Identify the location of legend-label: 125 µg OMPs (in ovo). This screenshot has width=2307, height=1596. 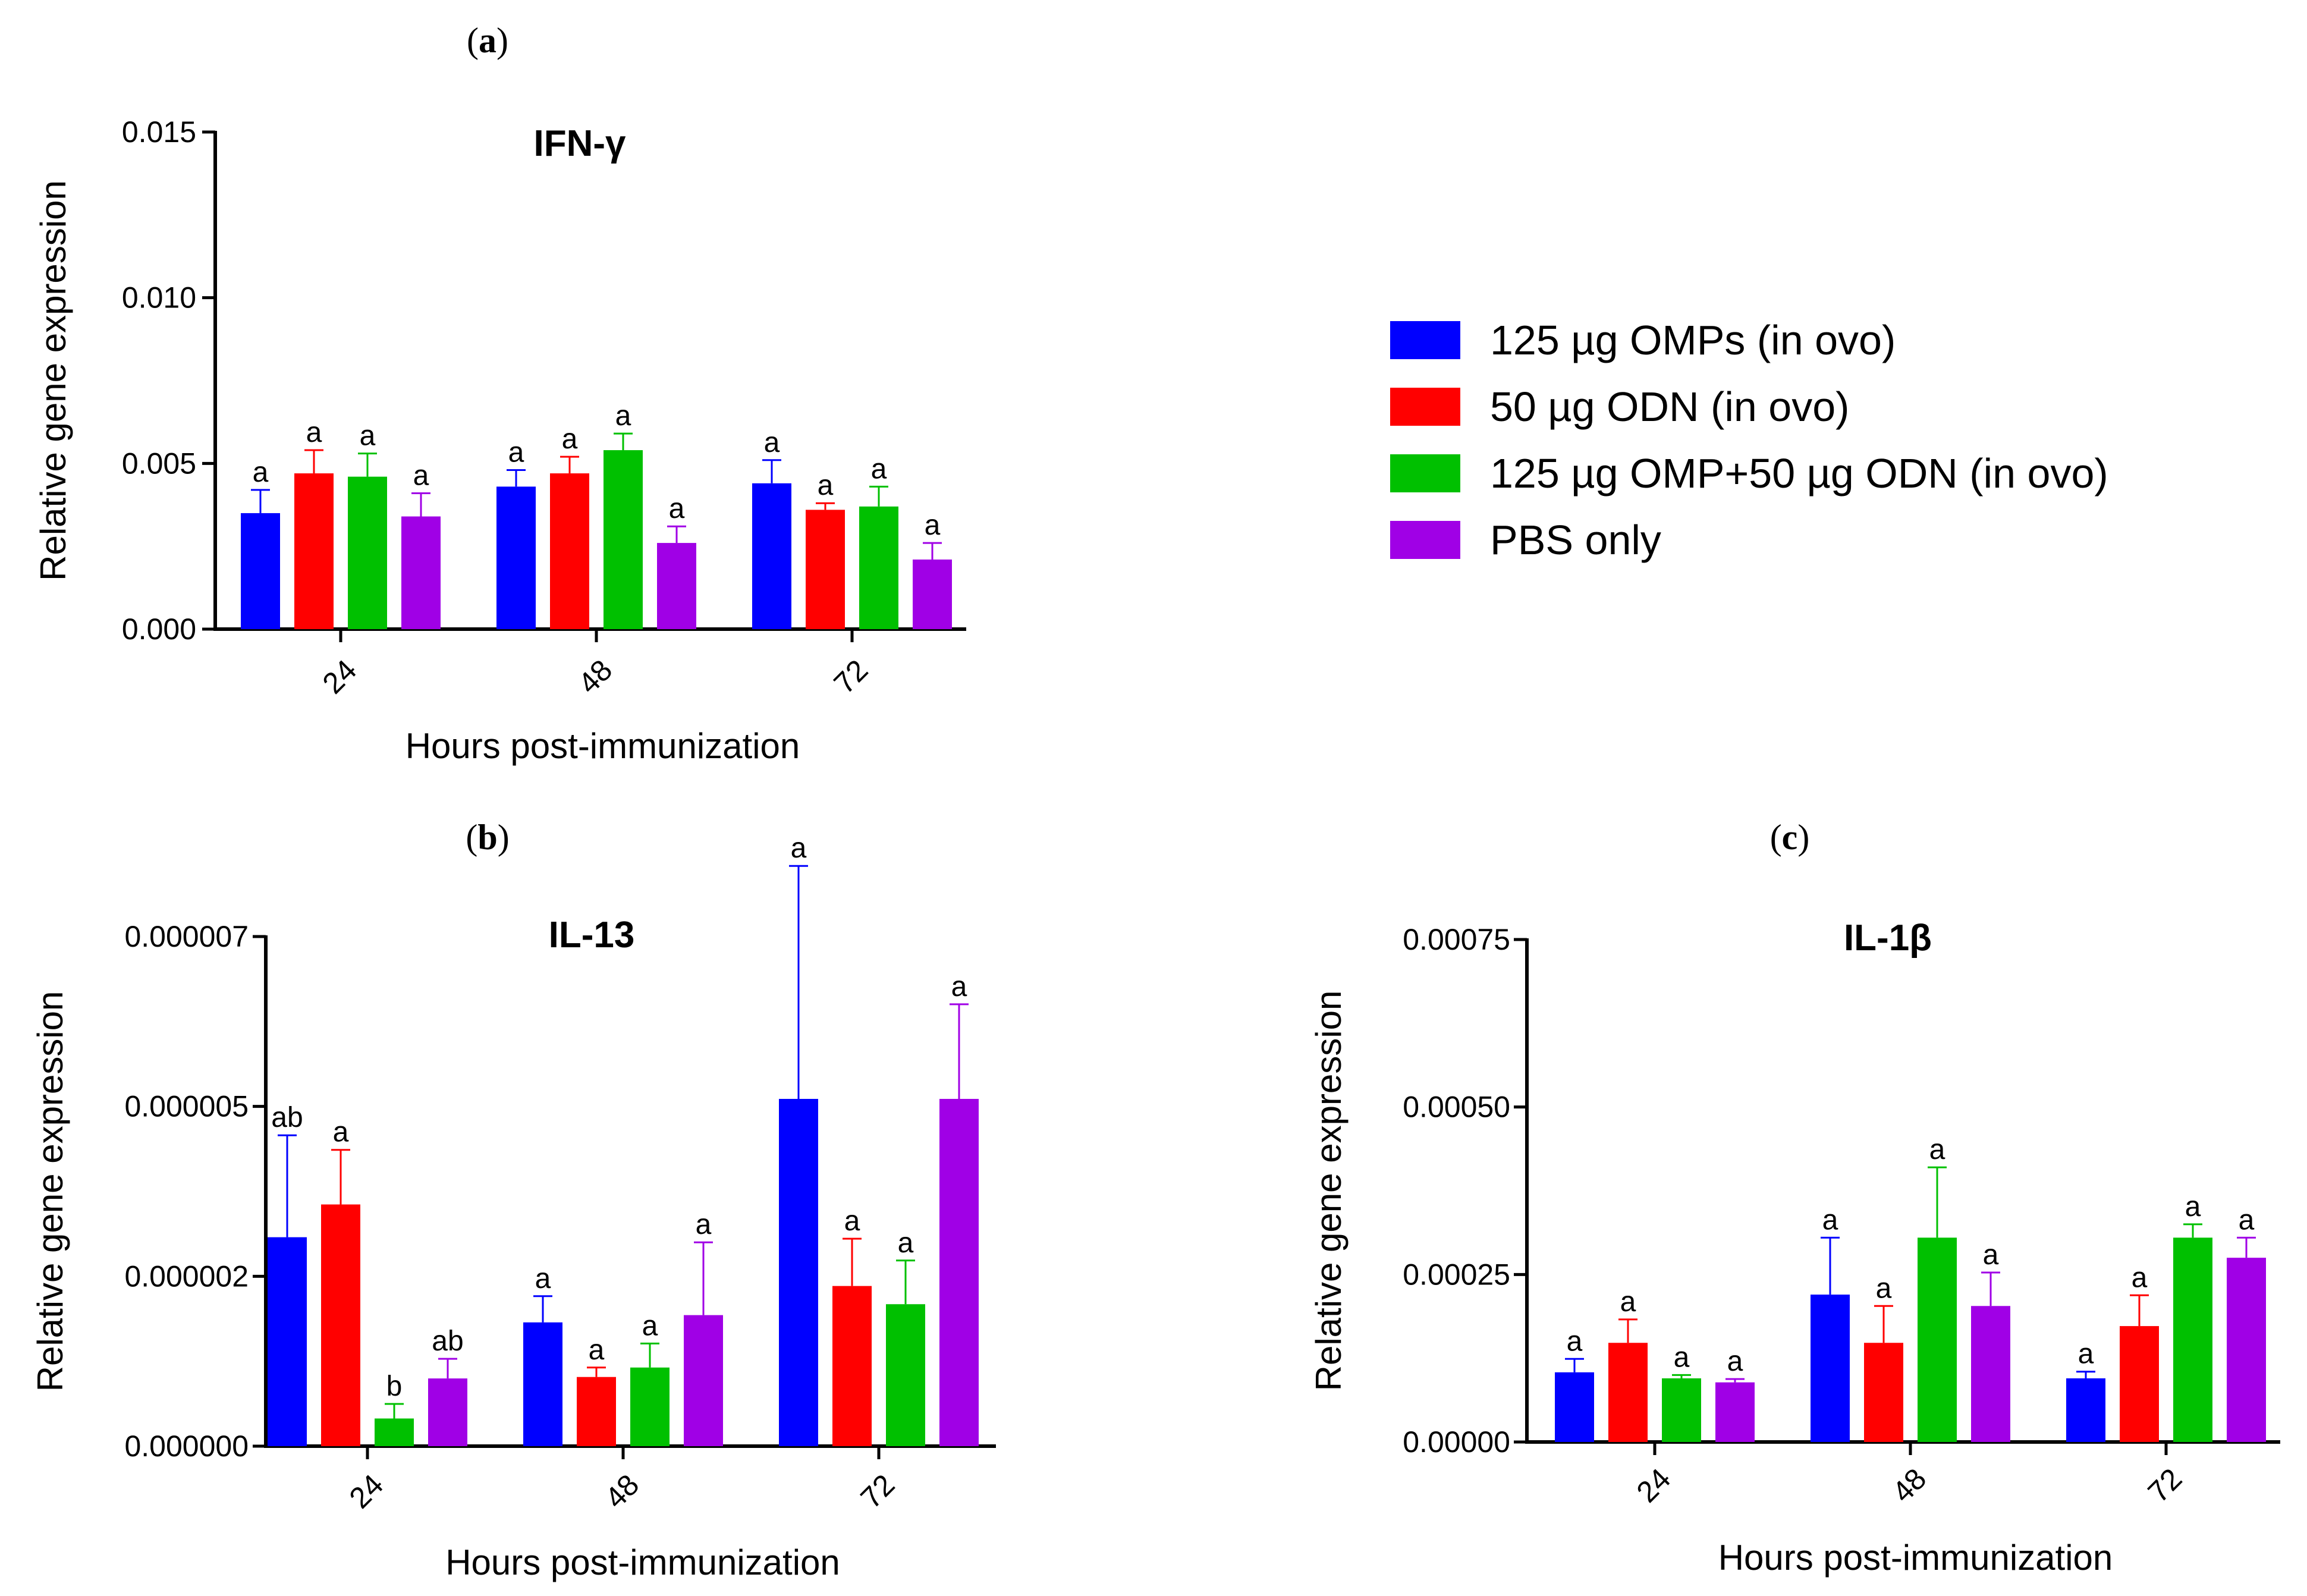
(1693, 340).